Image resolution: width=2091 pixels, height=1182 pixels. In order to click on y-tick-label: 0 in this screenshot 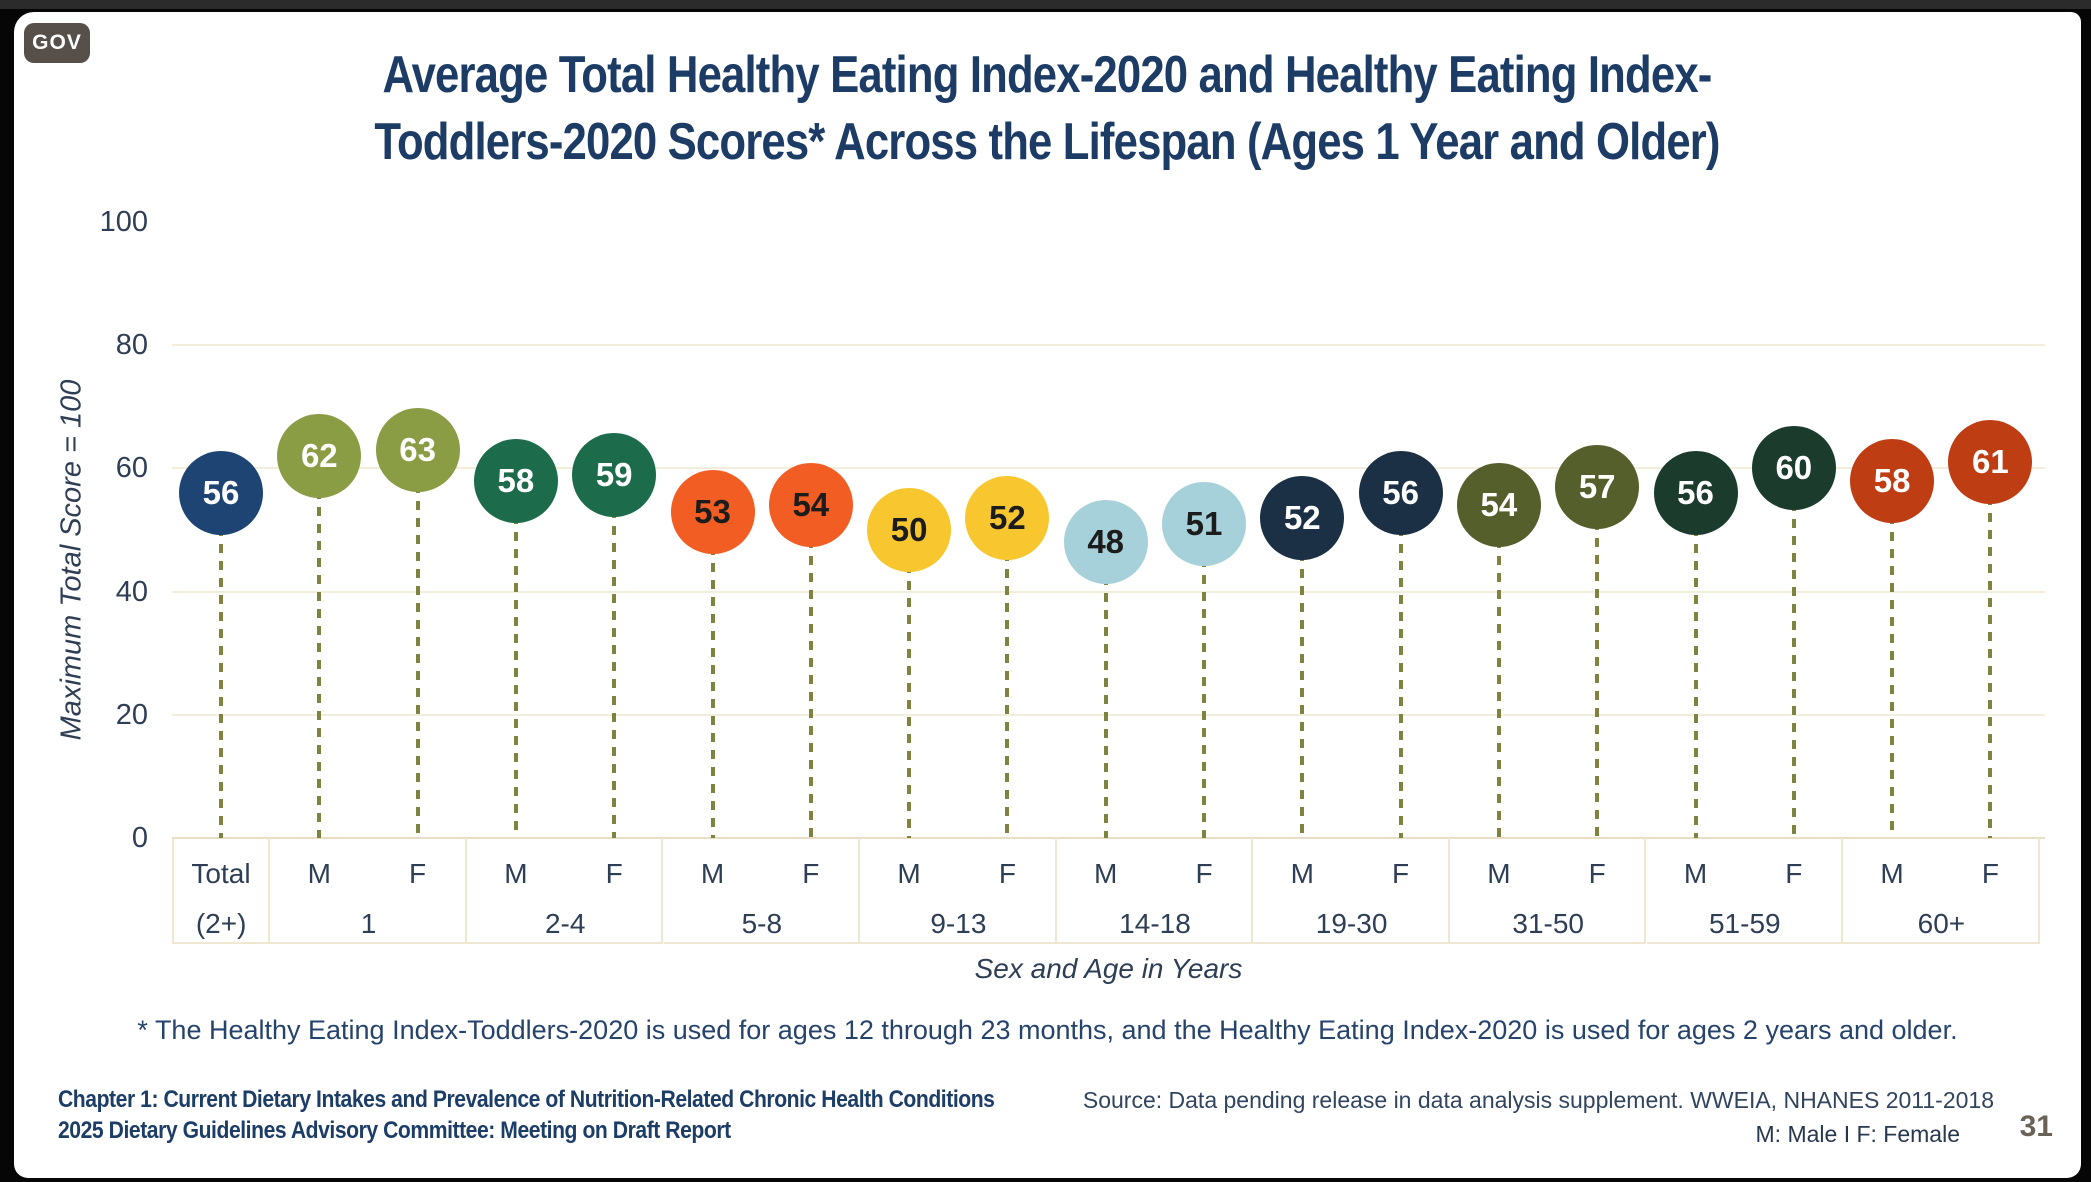, I will do `click(139, 838)`.